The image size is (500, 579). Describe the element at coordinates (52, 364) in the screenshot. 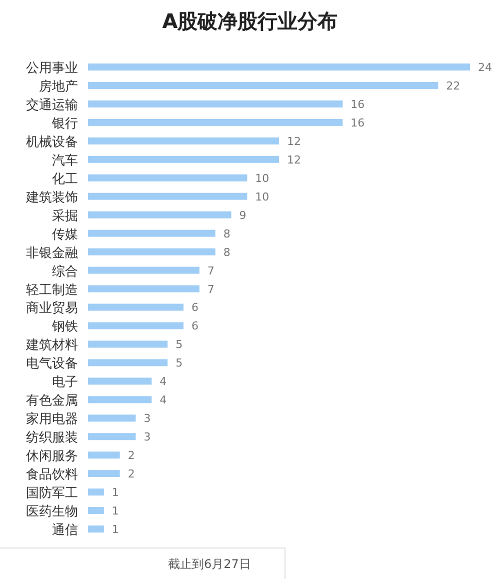

I see `y-tick-label: 电气设备` at that location.